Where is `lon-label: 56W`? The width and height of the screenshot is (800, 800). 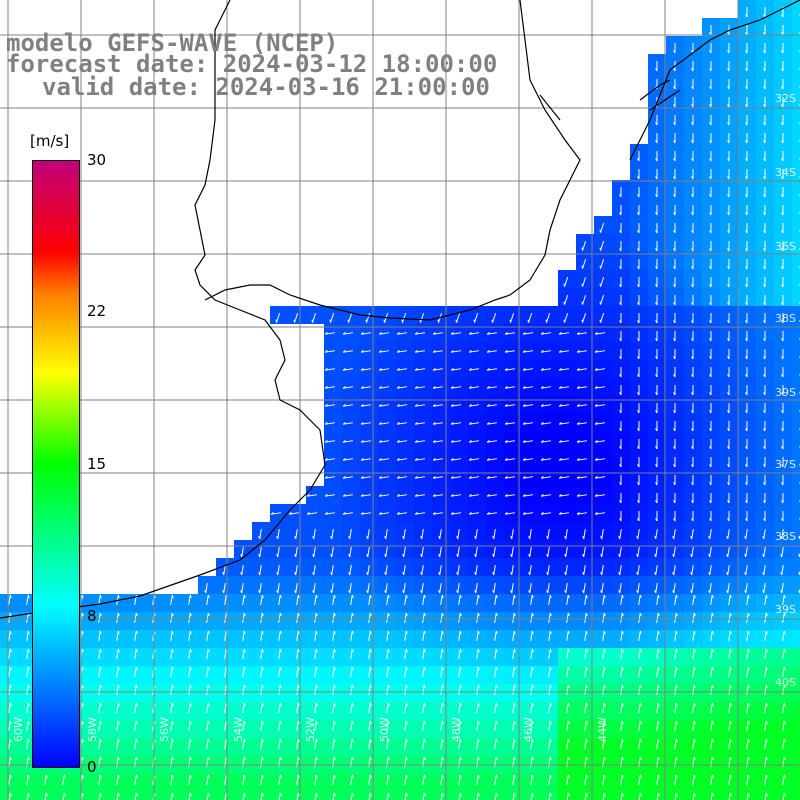 lon-label: 56W is located at coordinates (164, 729).